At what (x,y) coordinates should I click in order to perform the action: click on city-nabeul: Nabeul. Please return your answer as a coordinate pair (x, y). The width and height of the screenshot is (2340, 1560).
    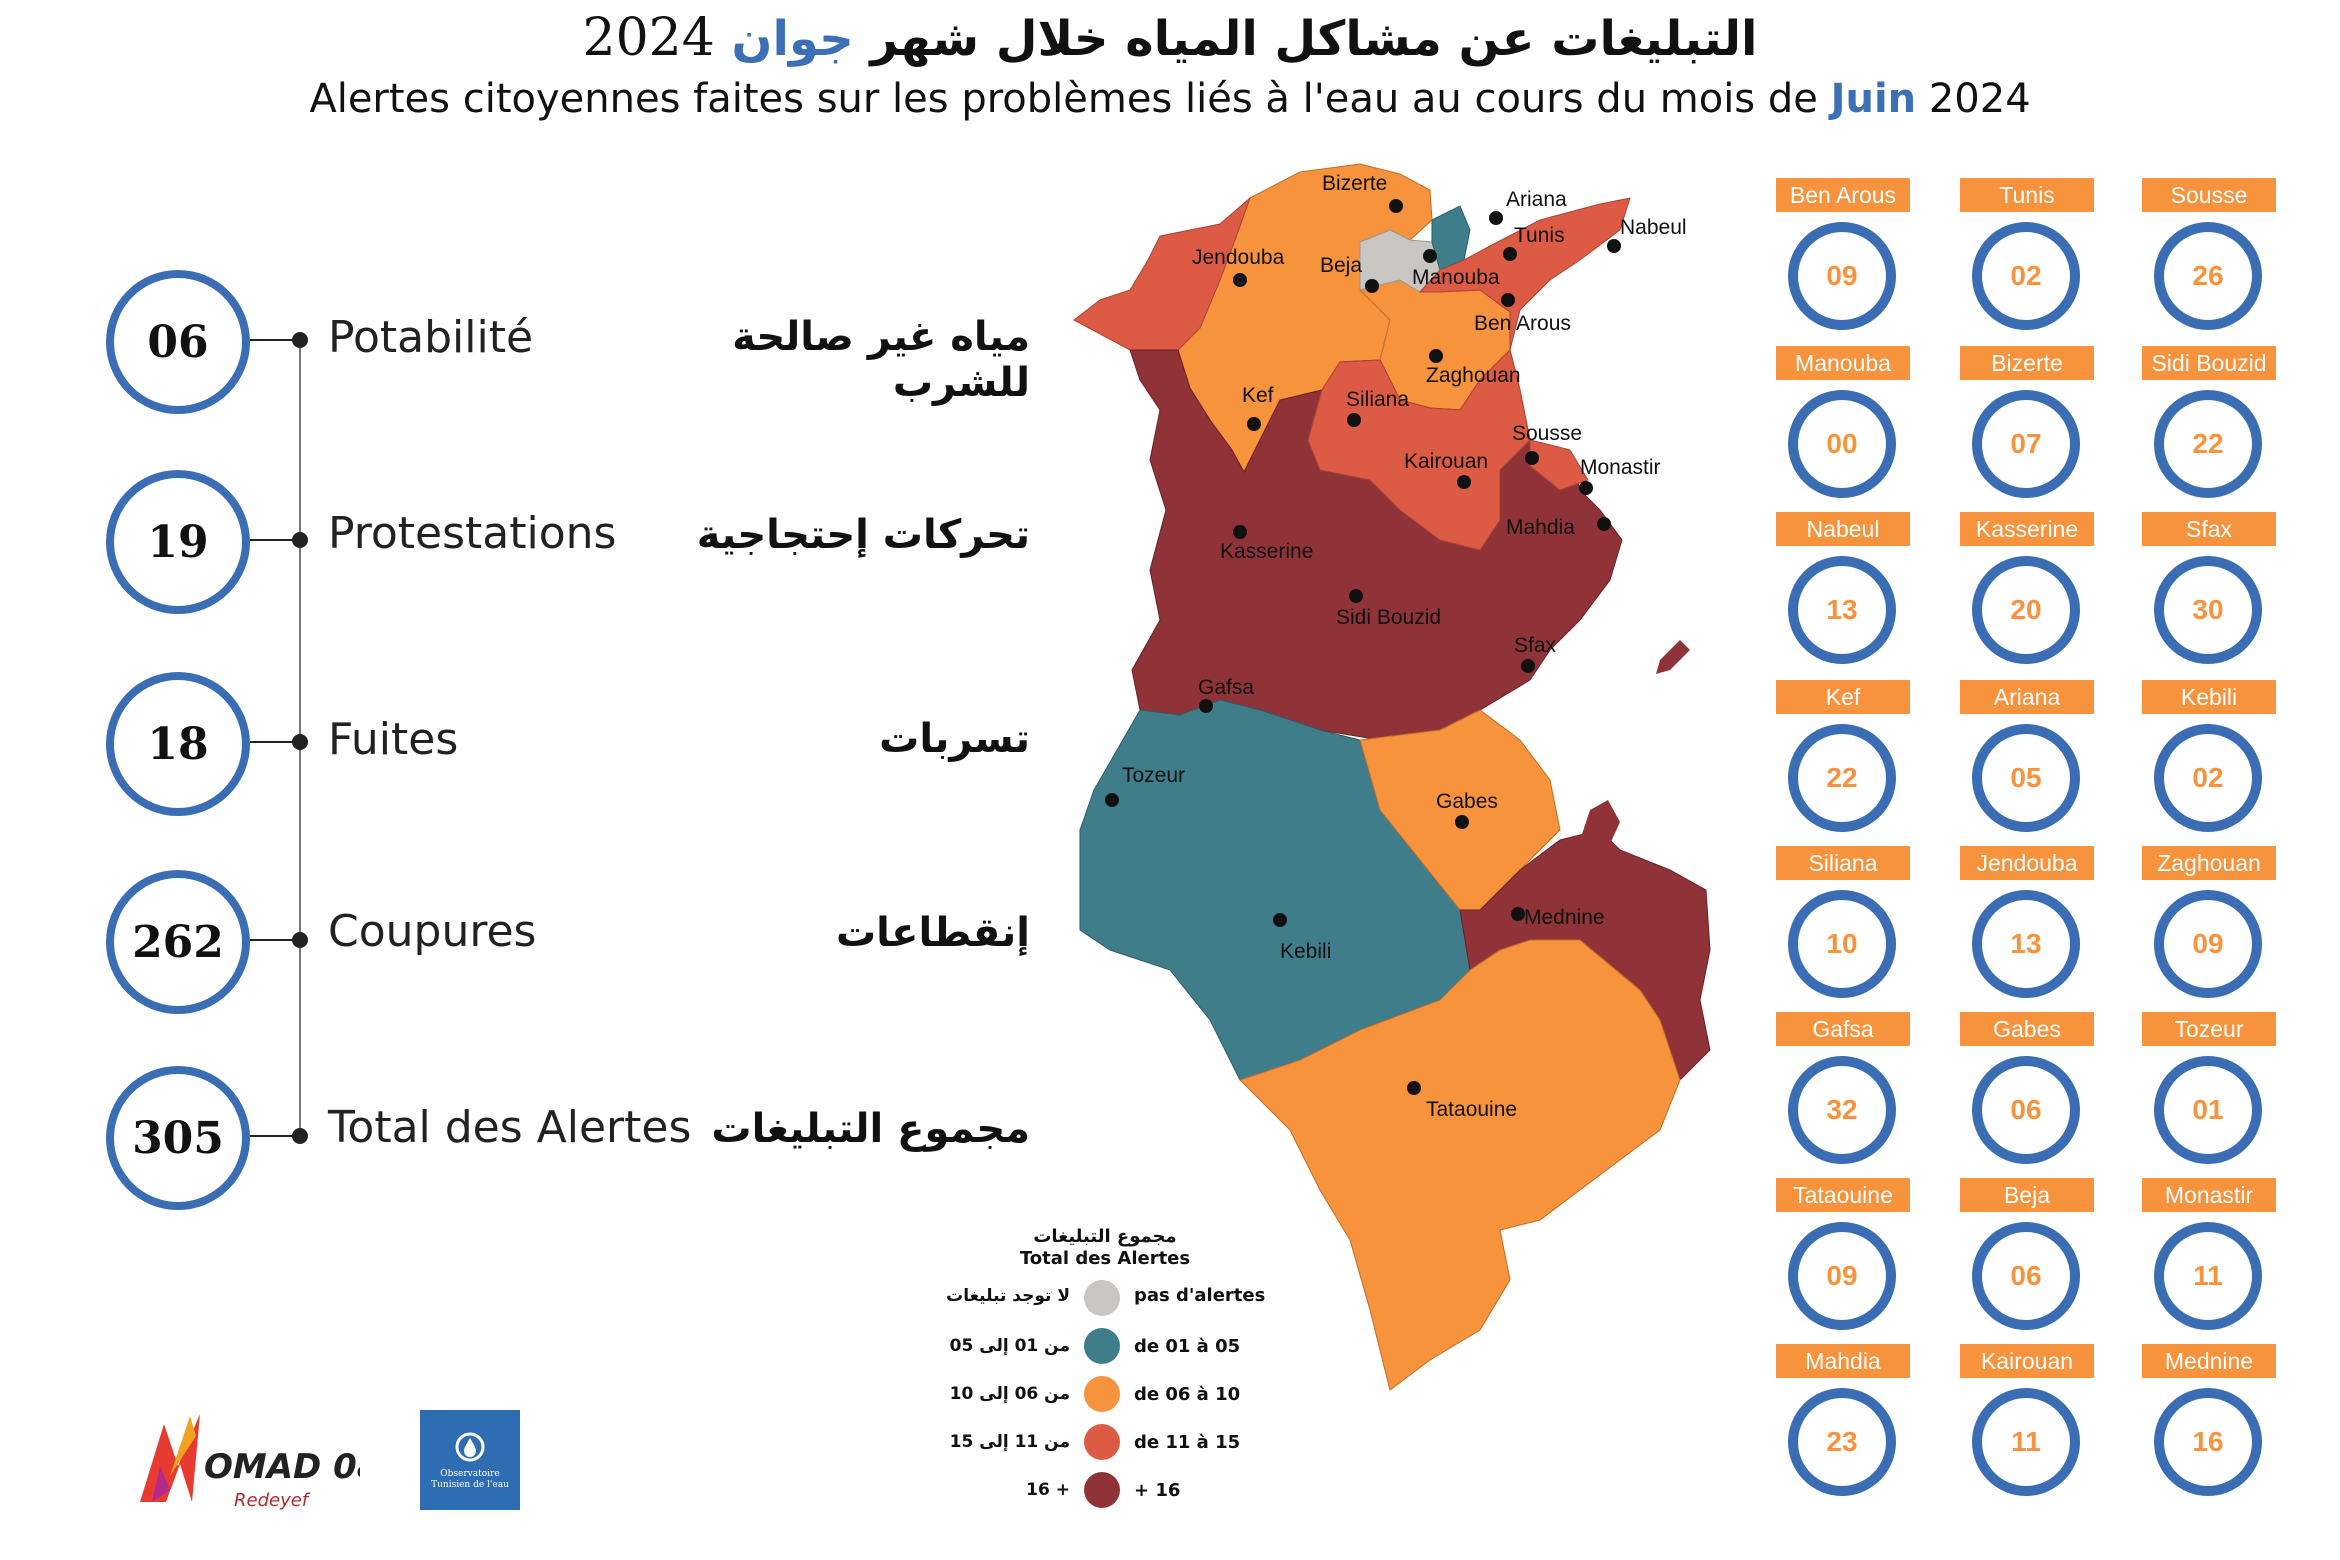
    Looking at the image, I should click on (1653, 227).